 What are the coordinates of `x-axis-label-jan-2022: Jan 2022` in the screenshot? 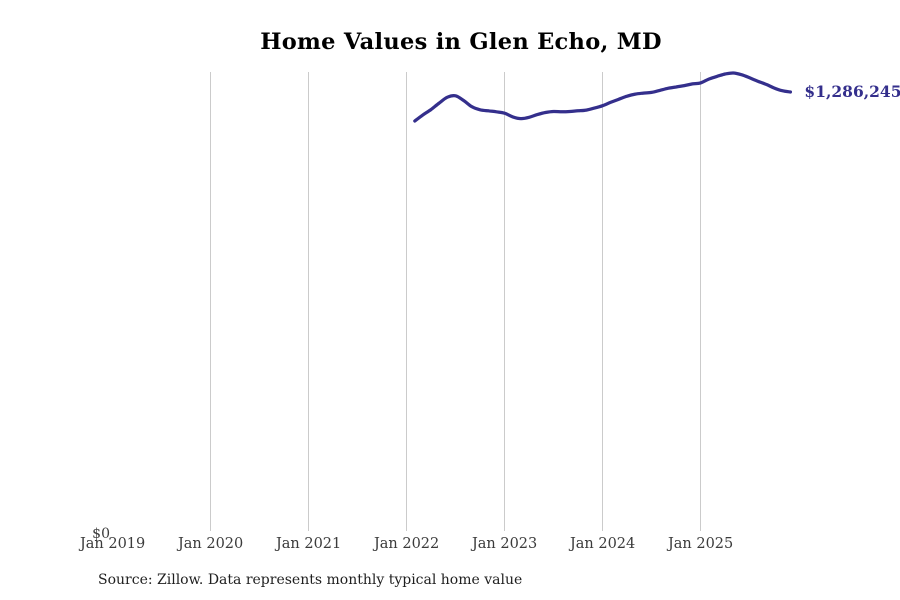 It's located at (406, 544).